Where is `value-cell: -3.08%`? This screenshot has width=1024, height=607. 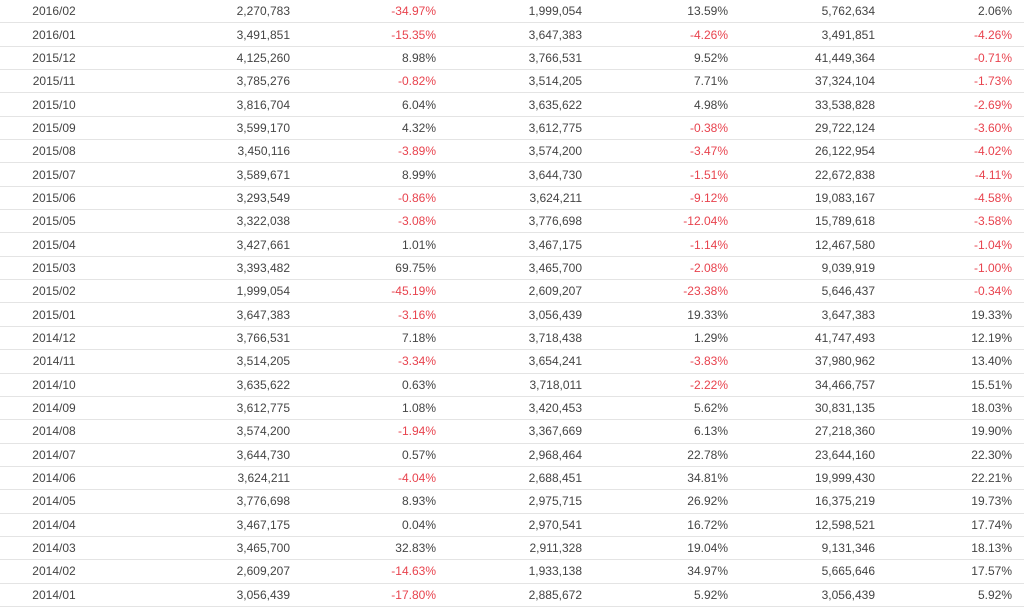
value-cell: -3.08% is located at coordinates (416, 221).